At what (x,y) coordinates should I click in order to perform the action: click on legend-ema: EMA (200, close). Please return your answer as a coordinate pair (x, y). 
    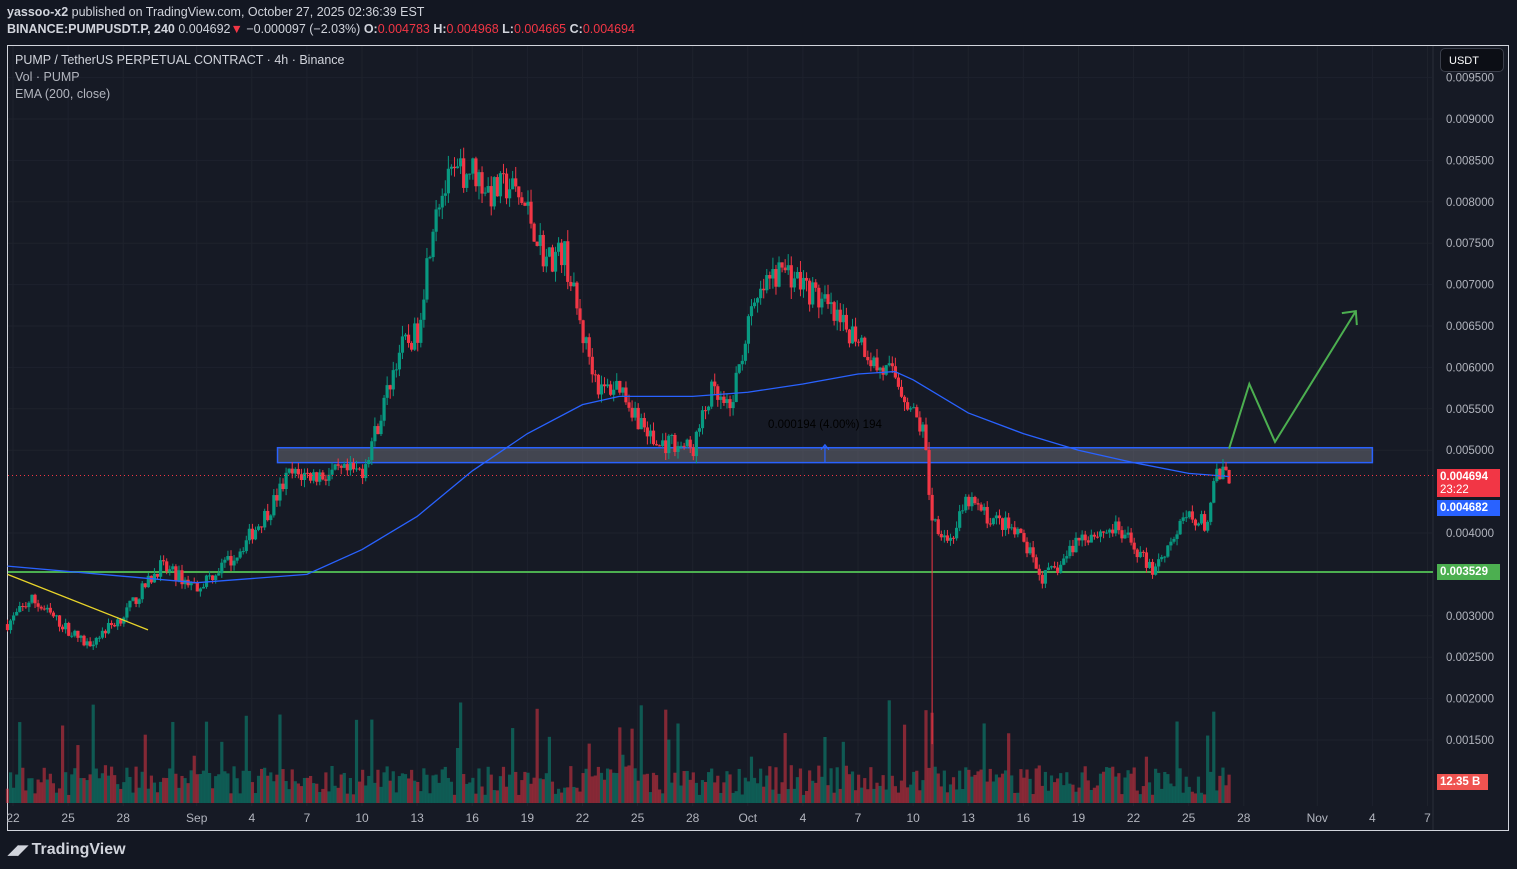
    Looking at the image, I should click on (63, 94).